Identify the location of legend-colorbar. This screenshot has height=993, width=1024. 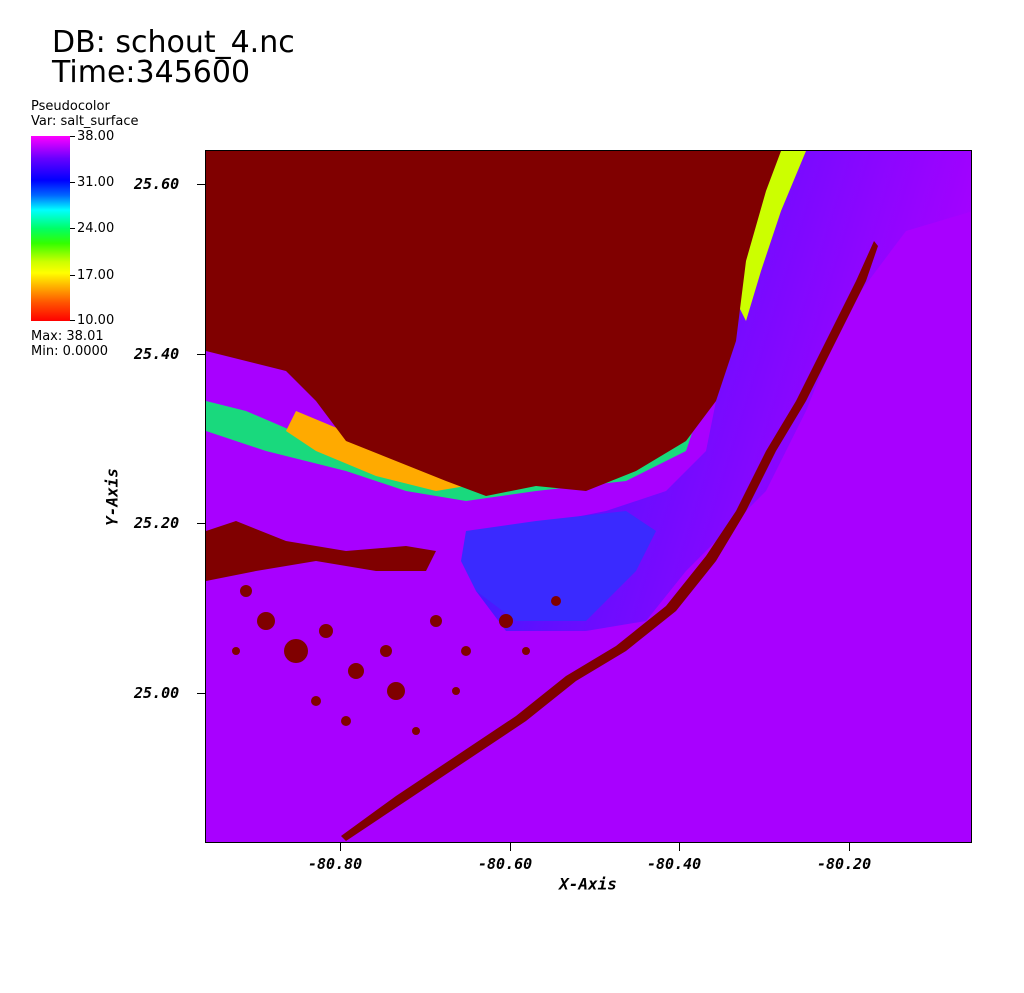
(50, 228).